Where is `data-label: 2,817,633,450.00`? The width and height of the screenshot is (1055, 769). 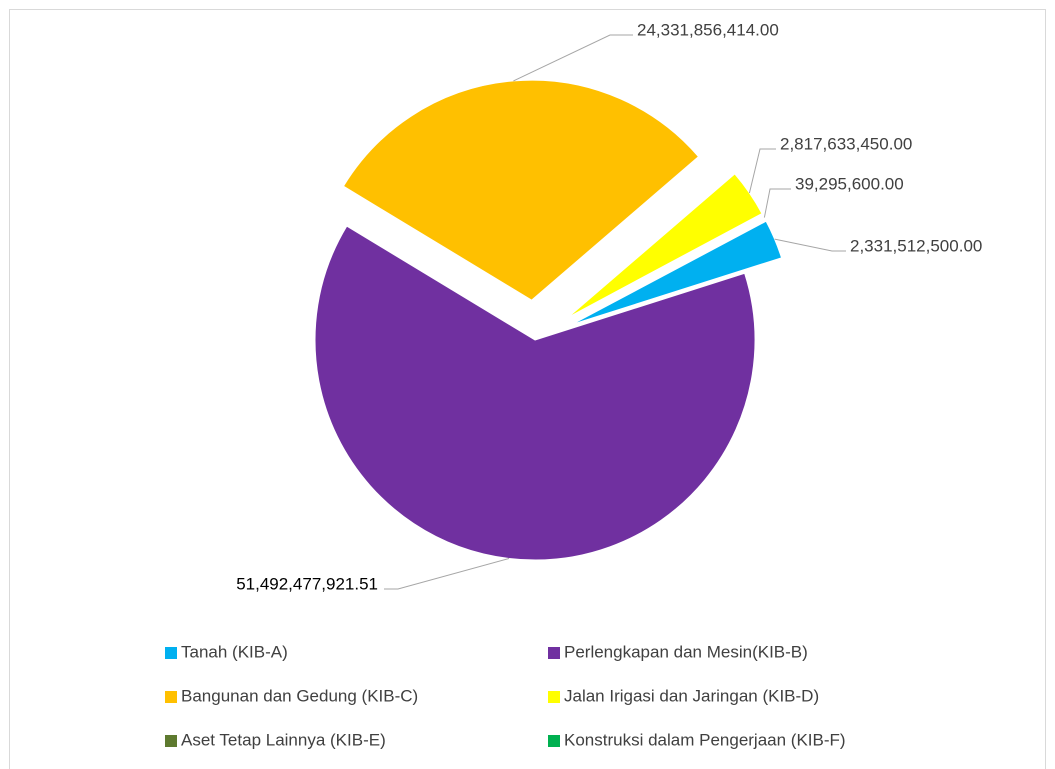 data-label: 2,817,633,450.00 is located at coordinates (846, 143).